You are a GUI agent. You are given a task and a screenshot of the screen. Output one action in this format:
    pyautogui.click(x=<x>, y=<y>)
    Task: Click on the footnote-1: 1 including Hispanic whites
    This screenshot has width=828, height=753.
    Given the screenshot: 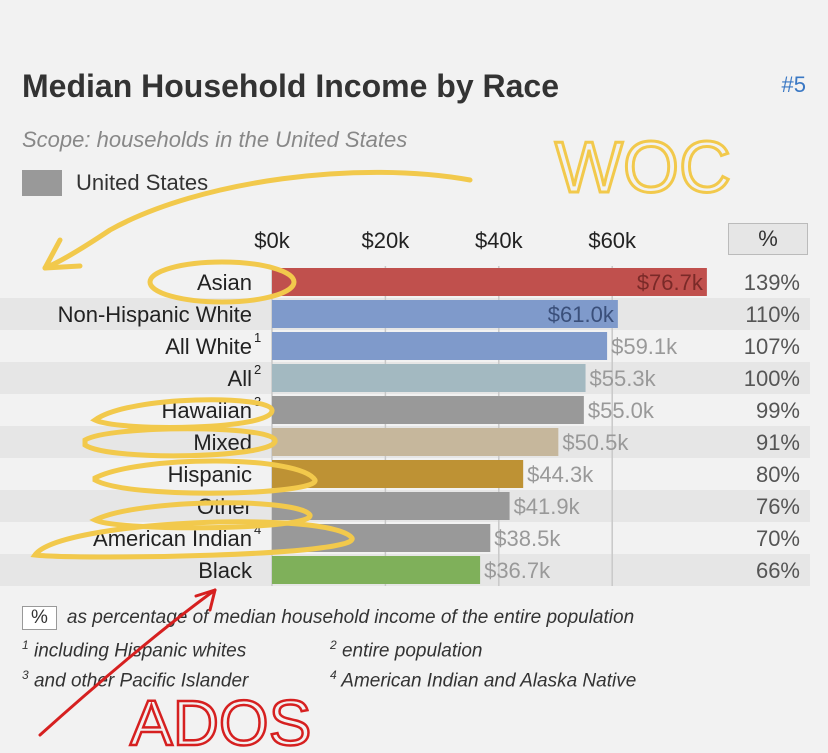 What is the action you would take?
    pyautogui.click(x=134, y=650)
    